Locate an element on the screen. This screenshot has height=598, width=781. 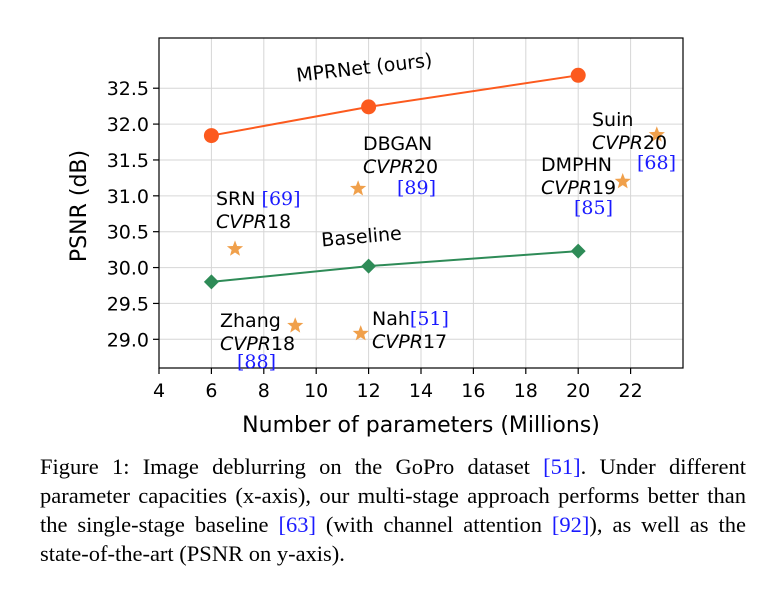
method-star-nah is located at coordinates (360, 333).